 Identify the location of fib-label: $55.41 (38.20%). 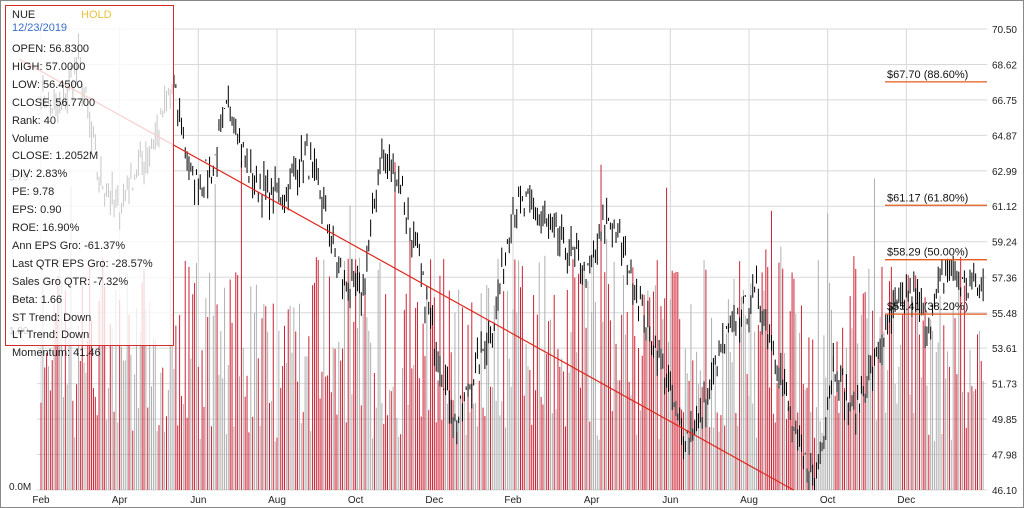
(927, 307).